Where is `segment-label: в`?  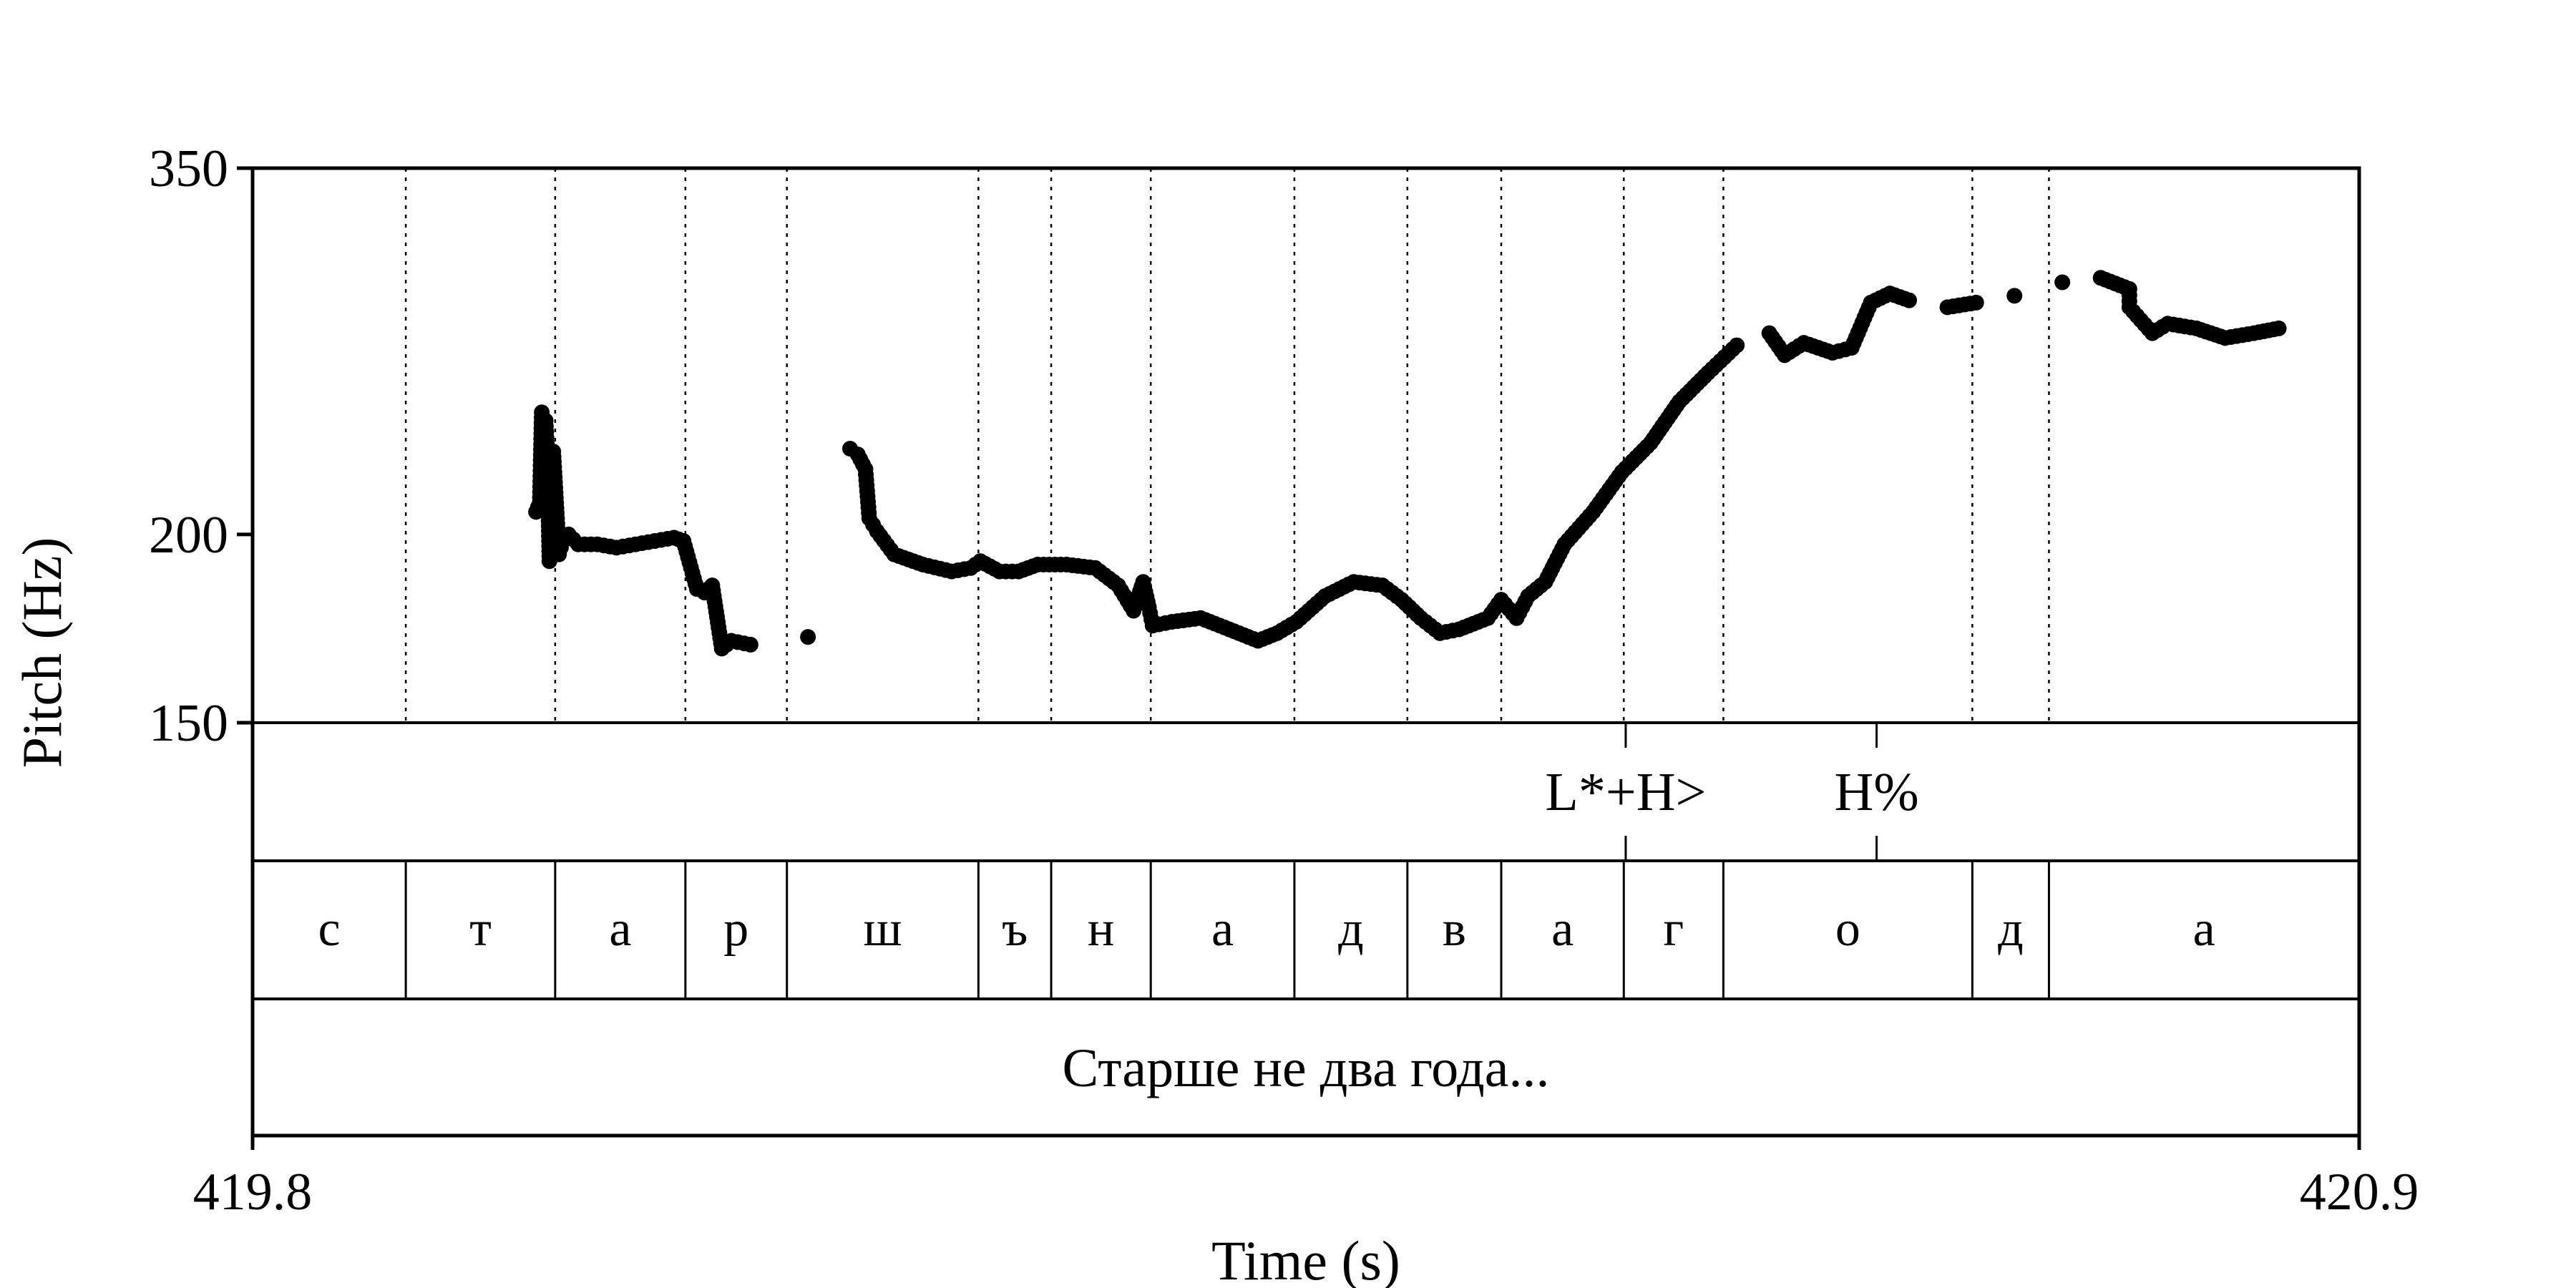
segment-label: в is located at coordinates (1454, 929).